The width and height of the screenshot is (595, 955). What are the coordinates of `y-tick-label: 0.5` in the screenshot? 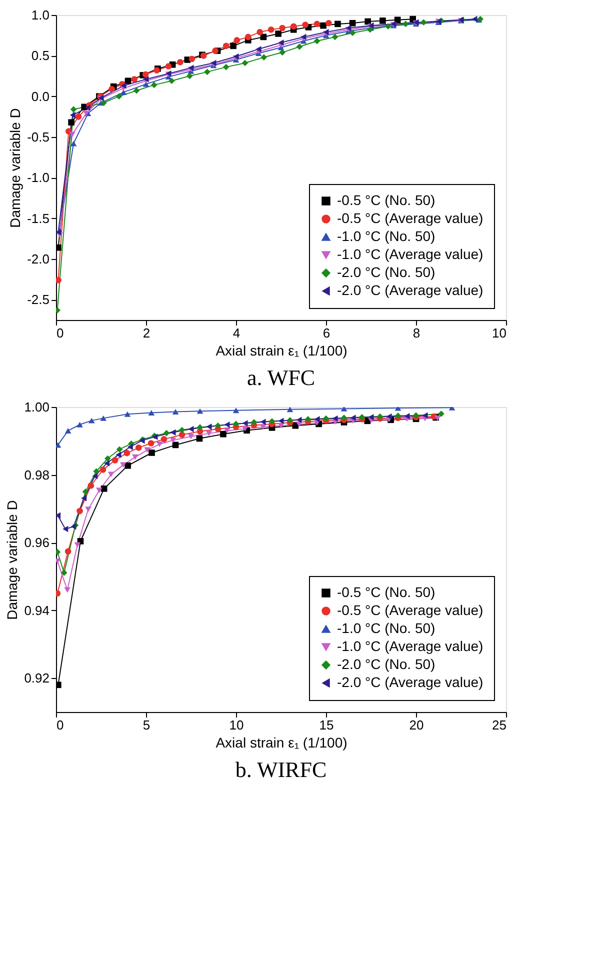 It's located at (40, 56).